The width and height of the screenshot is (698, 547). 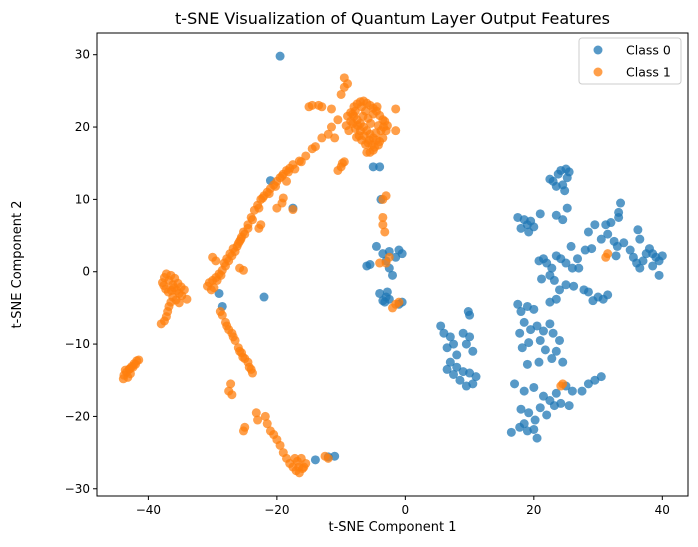 What do you see at coordinates (77, 344) in the screenshot?
I see `y-tick-label: −10` at bounding box center [77, 344].